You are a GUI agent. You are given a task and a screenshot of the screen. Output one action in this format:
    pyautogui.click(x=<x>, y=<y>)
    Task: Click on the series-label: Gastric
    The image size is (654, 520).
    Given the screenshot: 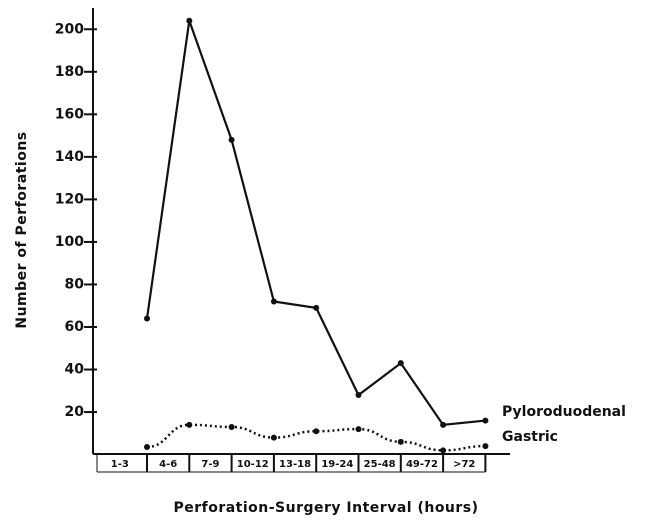 What is the action you would take?
    pyautogui.click(x=530, y=437)
    